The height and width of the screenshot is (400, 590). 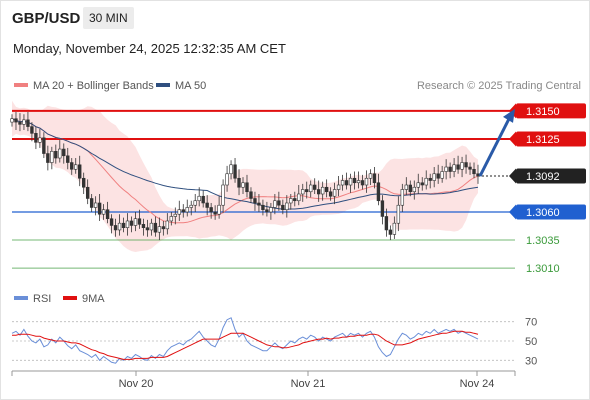 What do you see at coordinates (512, 212) in the screenshot?
I see `level-tag-arrow` at bounding box center [512, 212].